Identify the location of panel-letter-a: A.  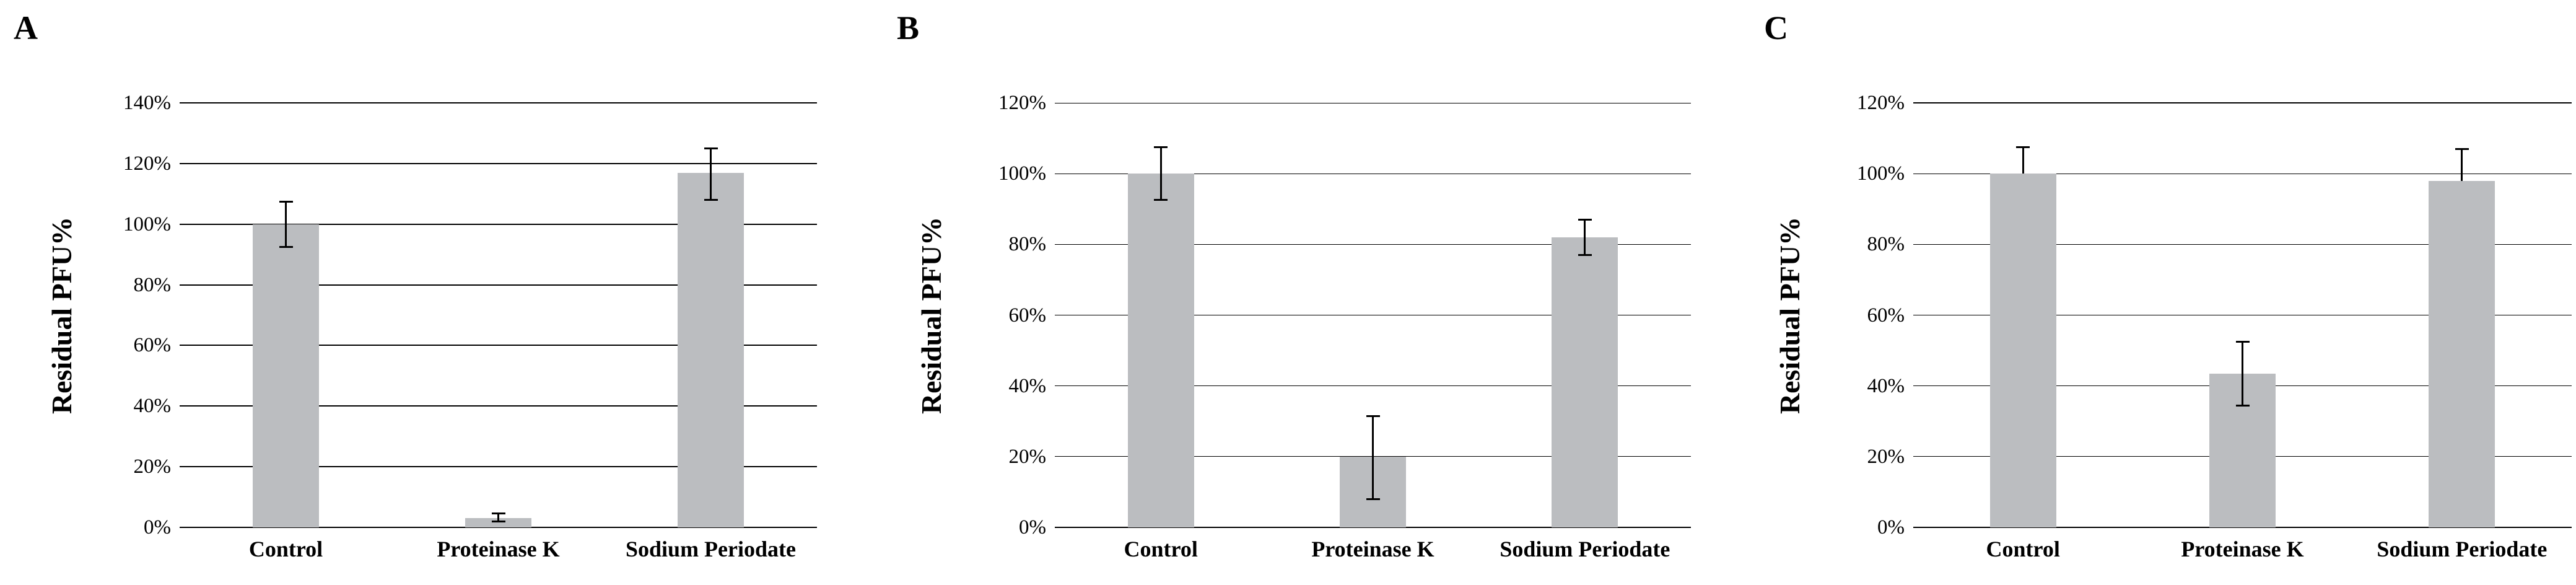
(26, 27).